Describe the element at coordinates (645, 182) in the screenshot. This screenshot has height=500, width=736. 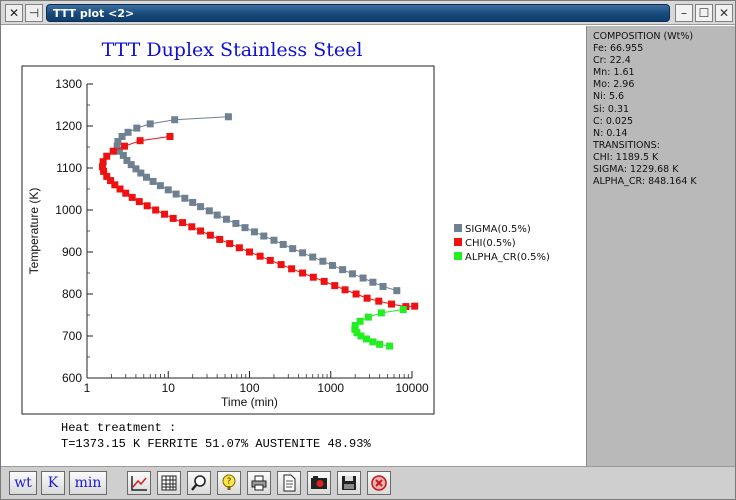
I see `info-line: ALPHA_CR: 848.164 K` at that location.